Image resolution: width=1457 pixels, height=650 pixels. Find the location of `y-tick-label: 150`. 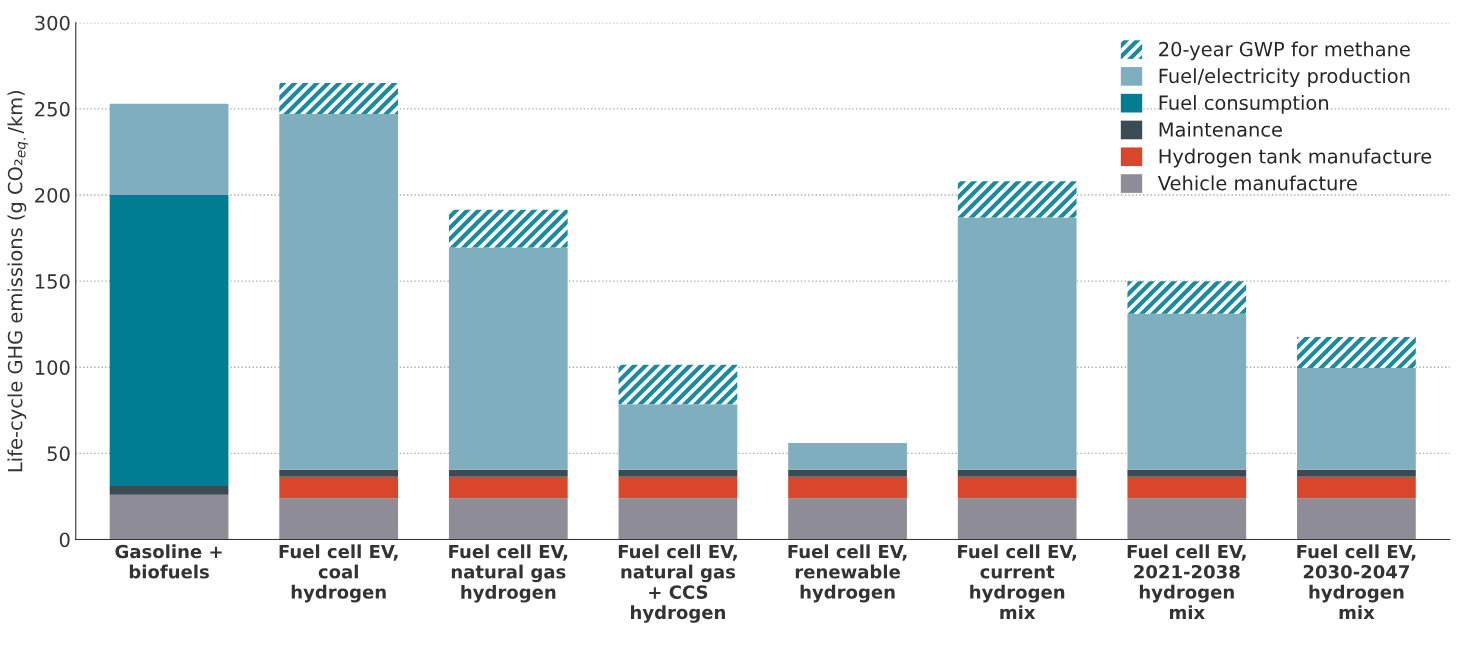

y-tick-label: 150 is located at coordinates (52, 281).